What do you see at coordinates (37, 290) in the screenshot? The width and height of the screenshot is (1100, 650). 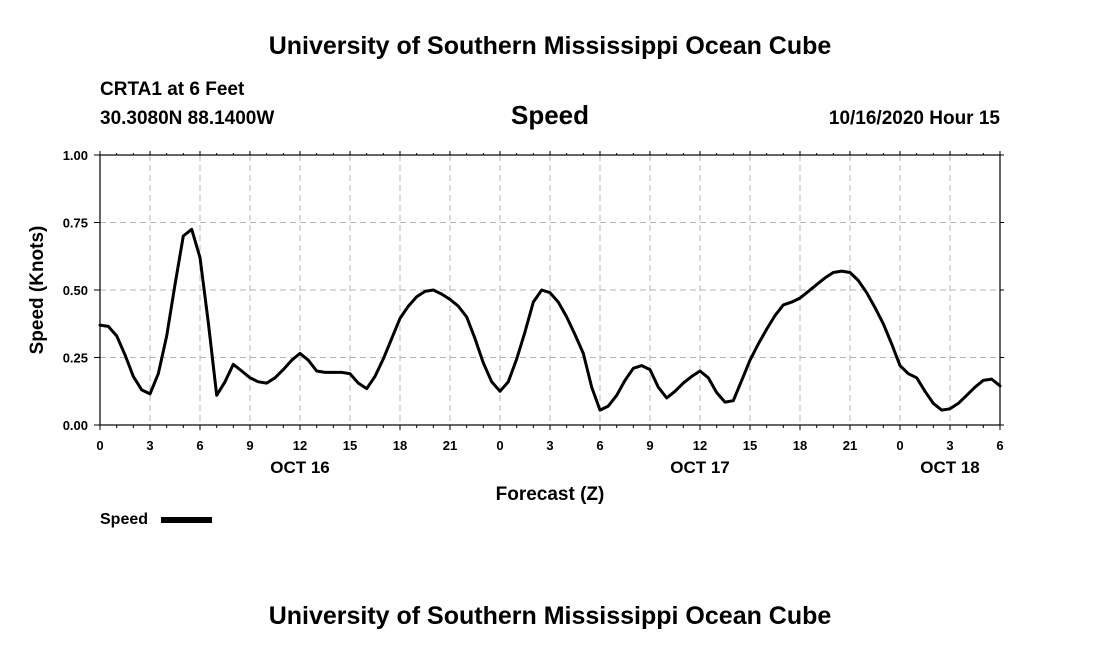 I see `y-axis-label: Speed (Knots)` at bounding box center [37, 290].